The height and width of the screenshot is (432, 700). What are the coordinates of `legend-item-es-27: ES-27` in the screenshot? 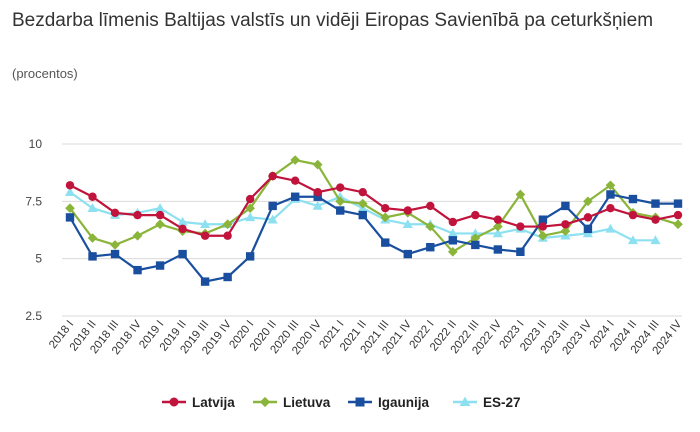 It's located at (487, 402).